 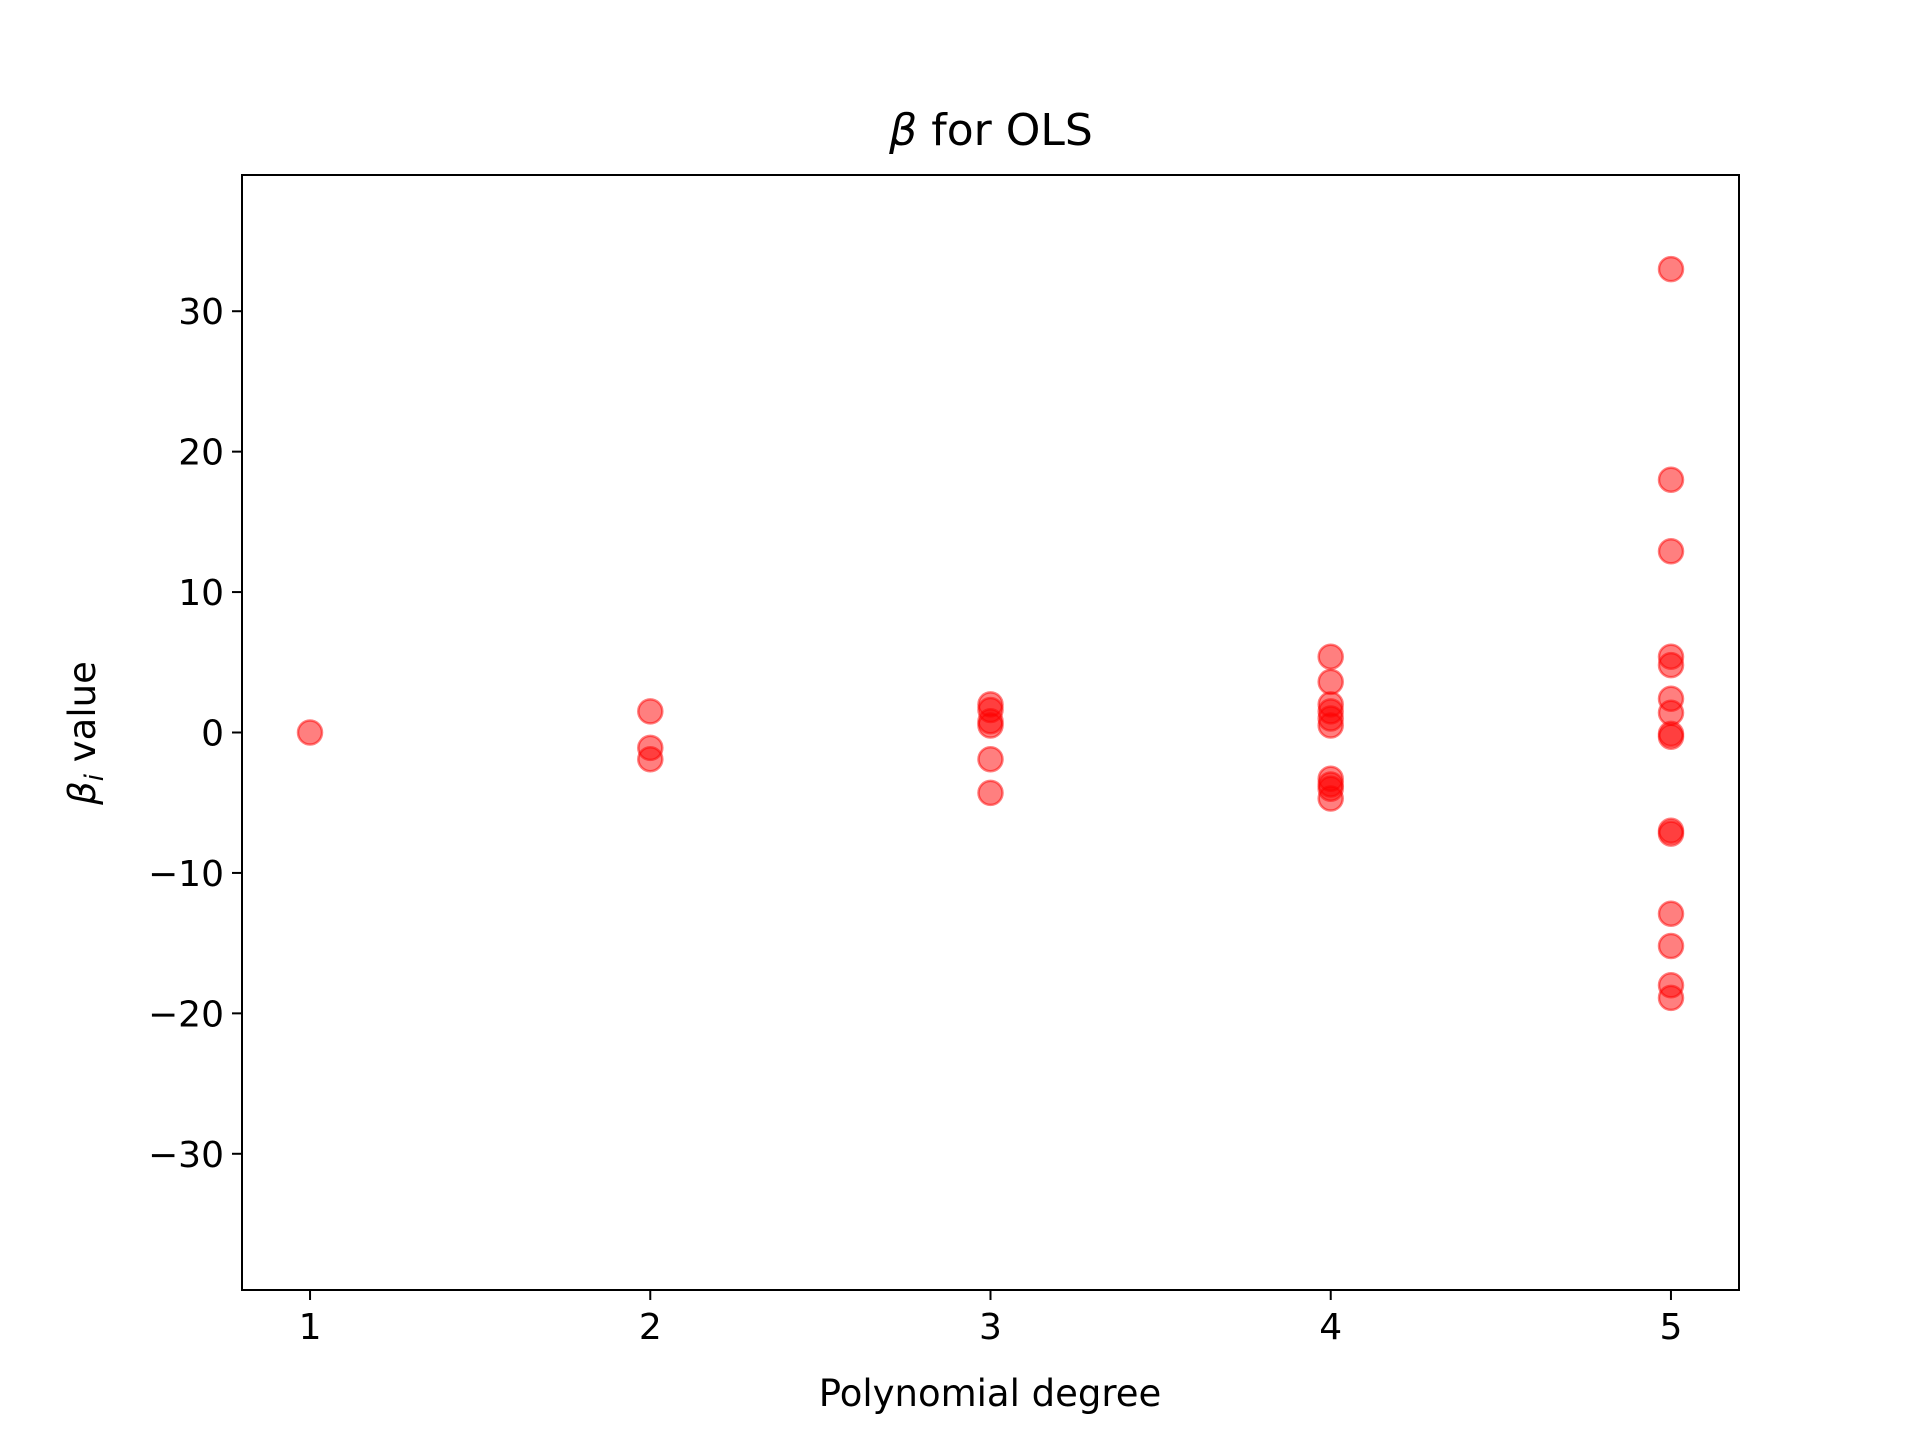 What do you see at coordinates (95, 777) in the screenshot?
I see `y-axis-label-subscript: i` at bounding box center [95, 777].